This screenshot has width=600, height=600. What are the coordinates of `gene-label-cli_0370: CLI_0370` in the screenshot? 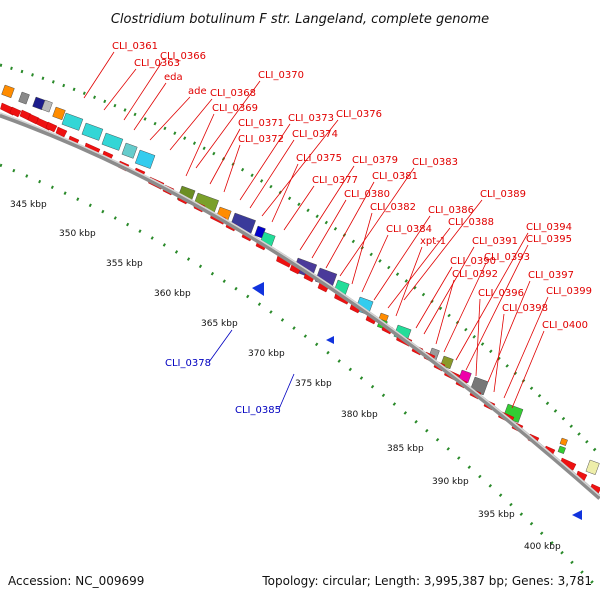 It's located at (249, 119).